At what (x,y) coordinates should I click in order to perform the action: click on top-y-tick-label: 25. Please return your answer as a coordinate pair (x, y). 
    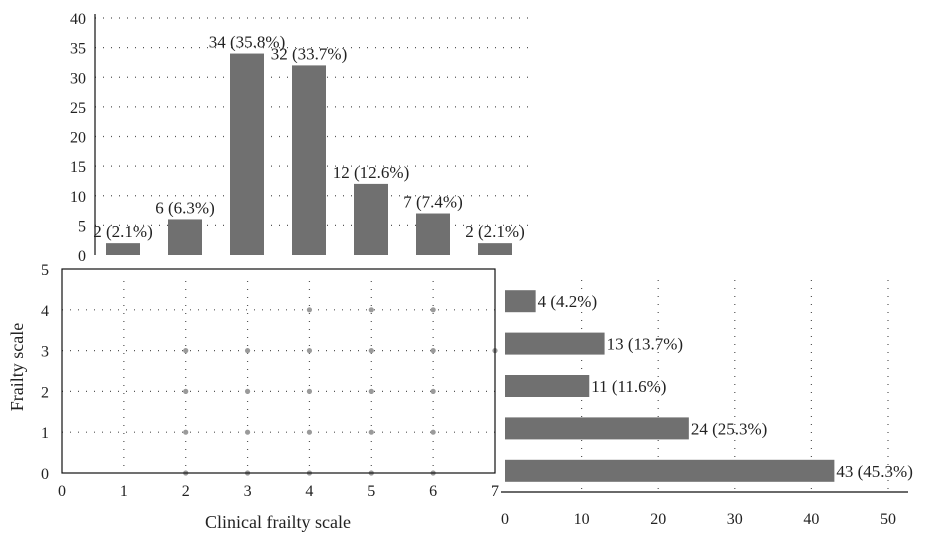
    Looking at the image, I should click on (78, 108).